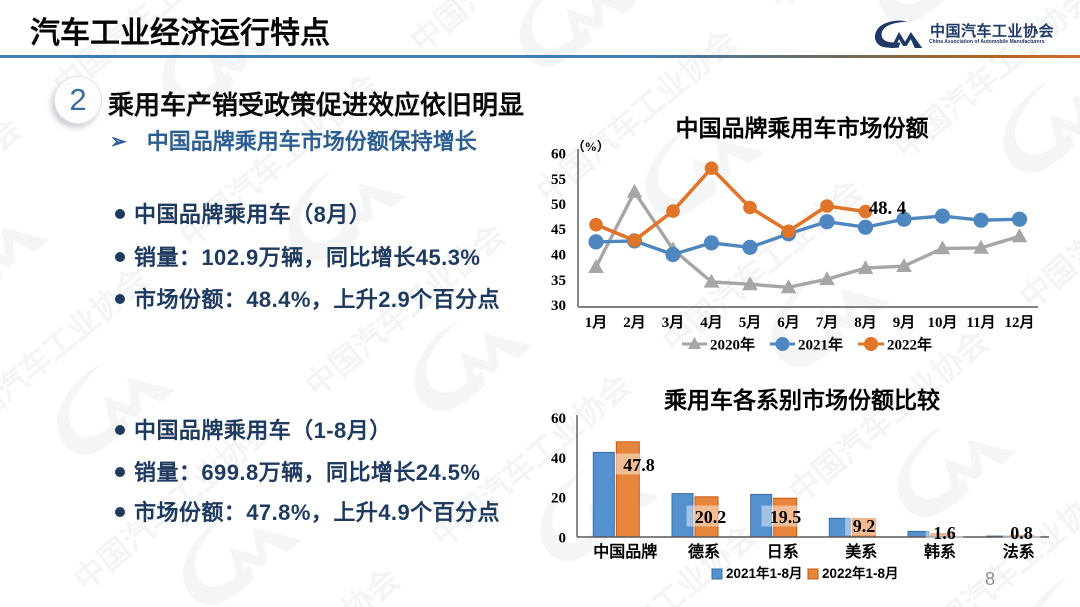 The width and height of the screenshot is (1080, 607). I want to click on svg-text: 8月, so click(865, 322).